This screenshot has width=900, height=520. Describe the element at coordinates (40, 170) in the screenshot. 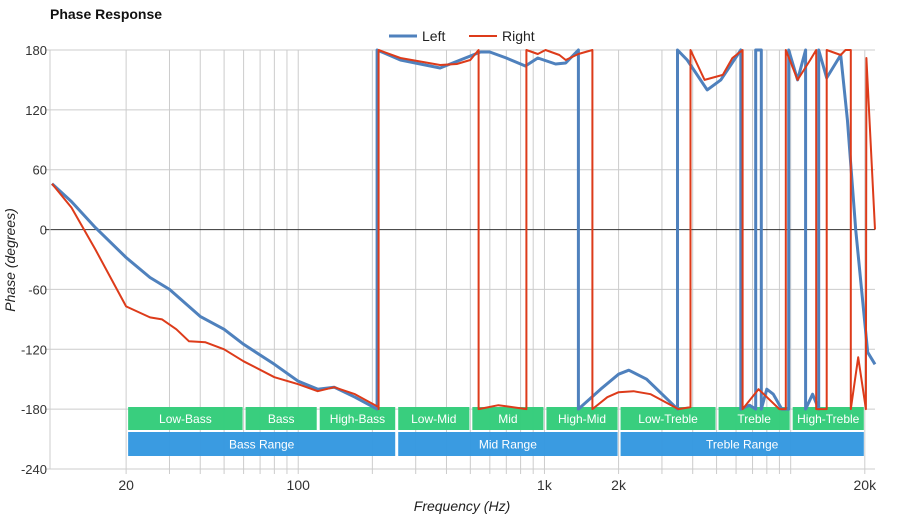

I see `y-tick-label: 60` at that location.